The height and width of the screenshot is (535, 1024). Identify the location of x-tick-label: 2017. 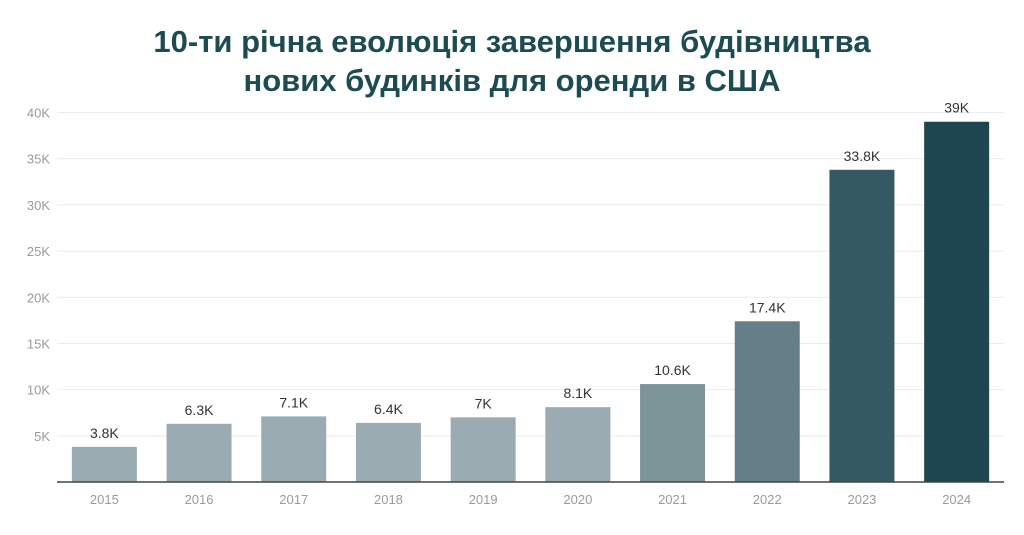
(293, 499).